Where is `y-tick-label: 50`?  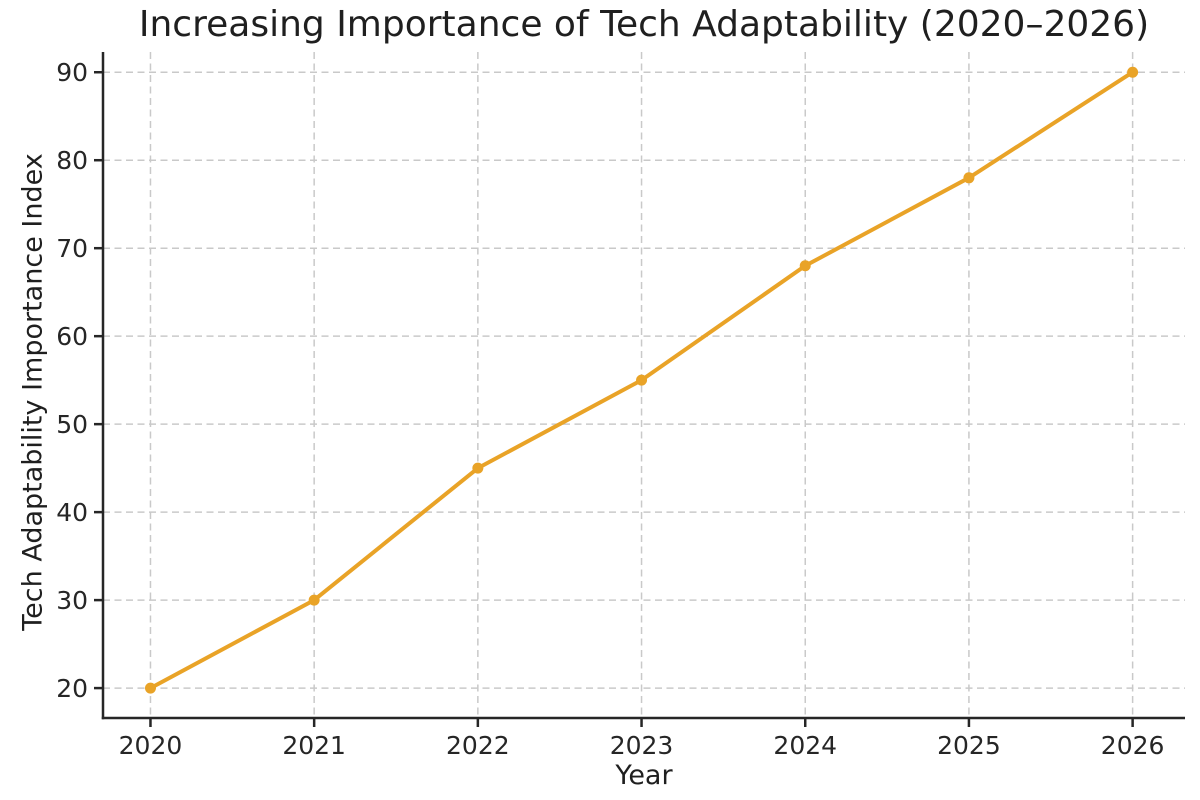
y-tick-label: 50 is located at coordinates (72, 424).